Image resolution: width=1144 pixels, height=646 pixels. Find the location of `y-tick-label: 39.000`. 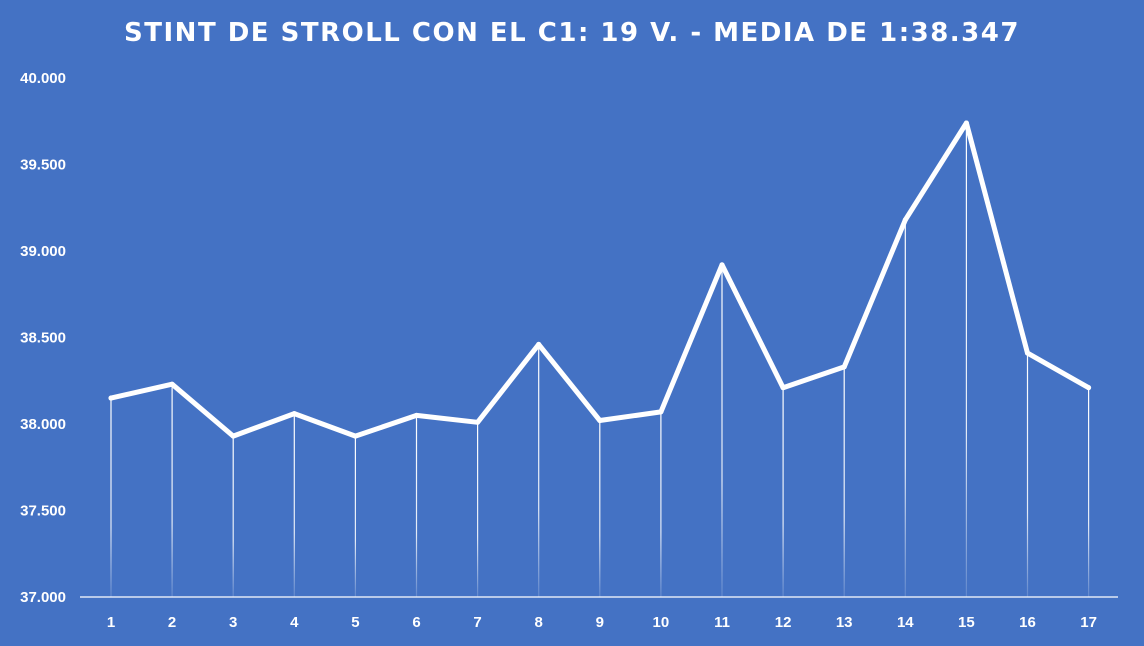

y-tick-label: 39.000 is located at coordinates (43, 251).